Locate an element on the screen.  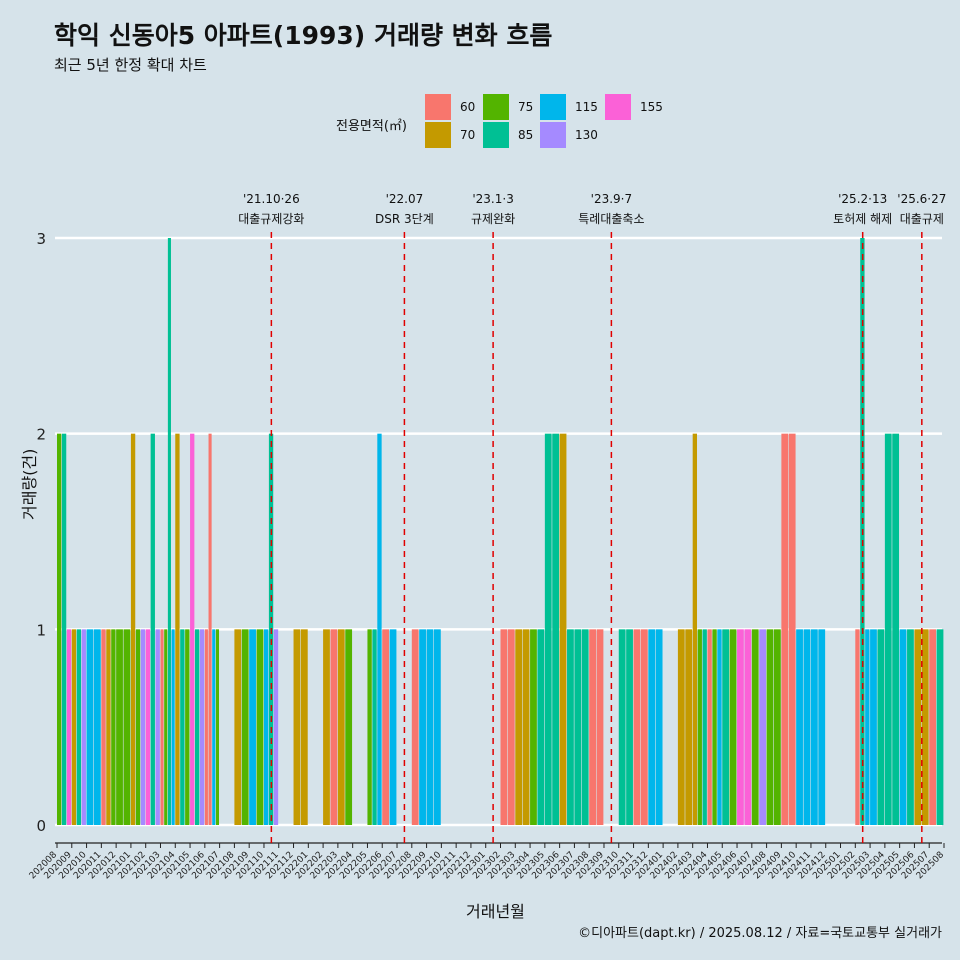
legend-item-155: 155 is located at coordinates (634, 107).